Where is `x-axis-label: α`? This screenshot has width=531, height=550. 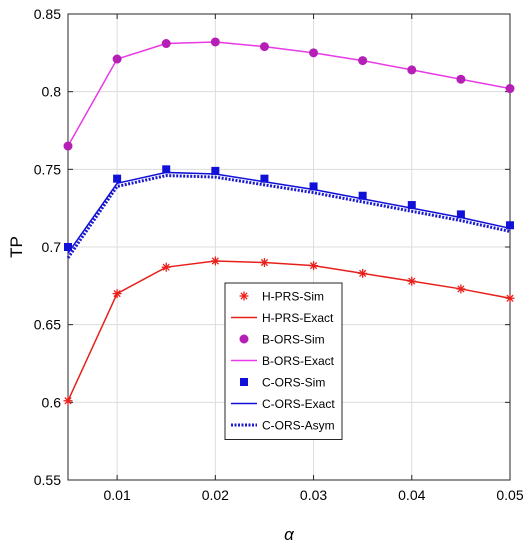 x-axis-label: α is located at coordinates (289, 534).